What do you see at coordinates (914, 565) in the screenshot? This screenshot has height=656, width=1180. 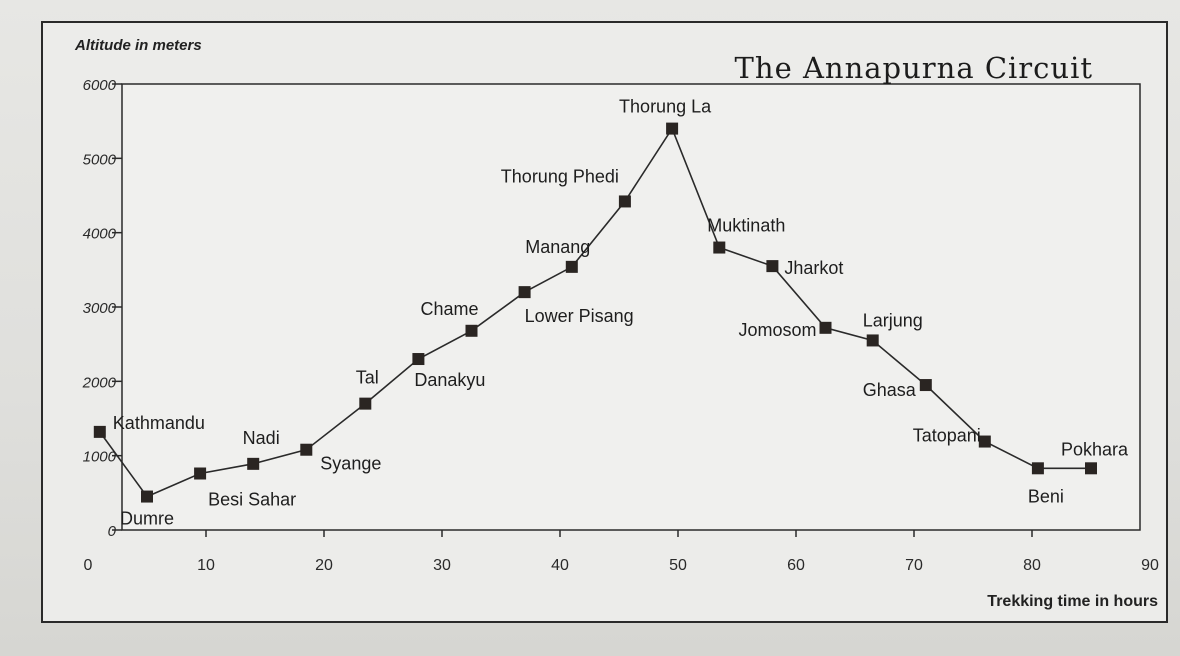 I see `x-tick-label: 70` at bounding box center [914, 565].